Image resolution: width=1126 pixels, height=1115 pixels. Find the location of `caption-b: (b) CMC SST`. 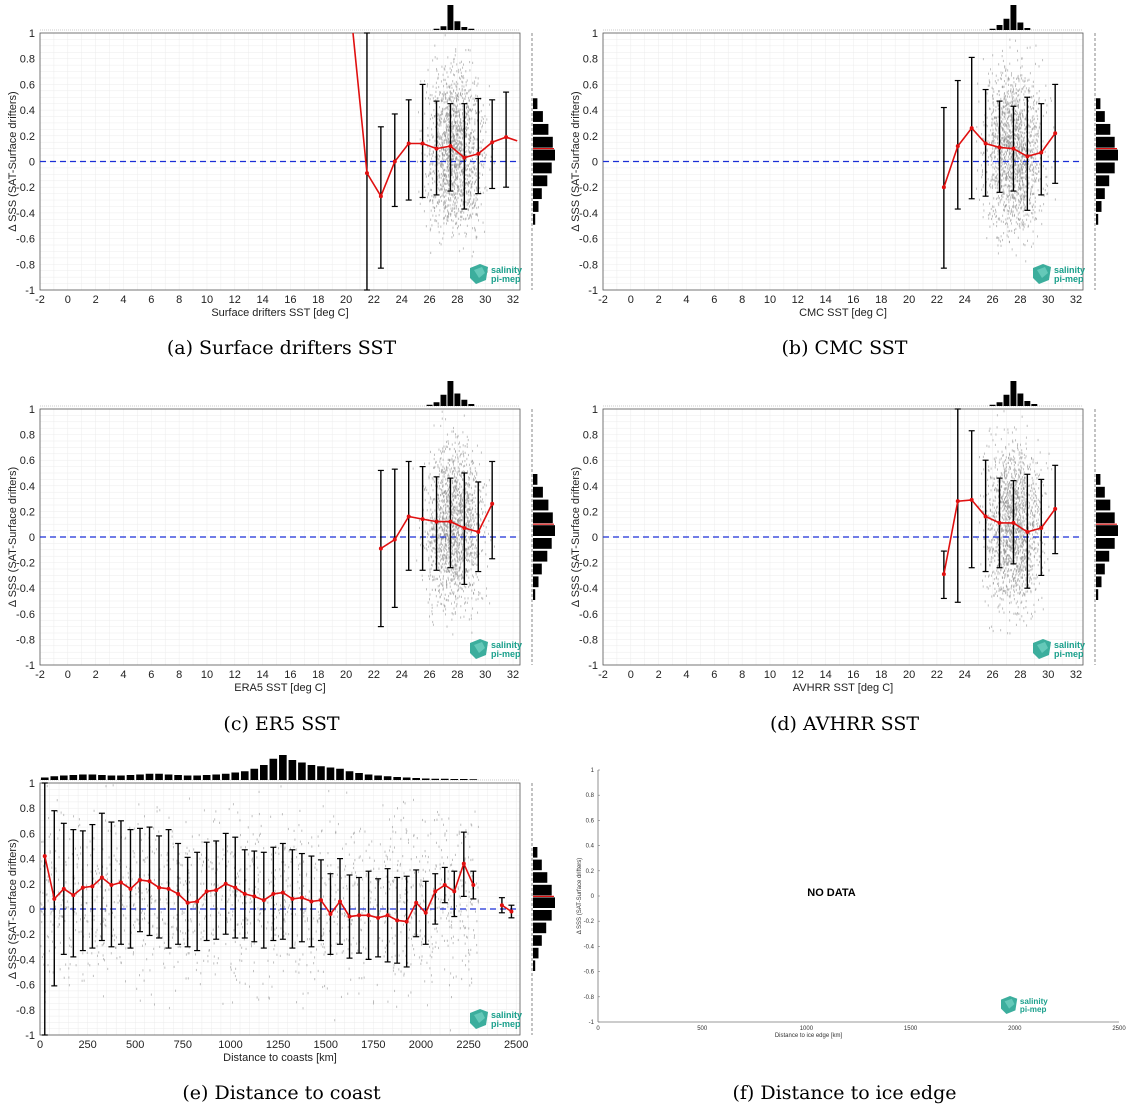

caption-b: (b) CMC SST is located at coordinates (844, 348).